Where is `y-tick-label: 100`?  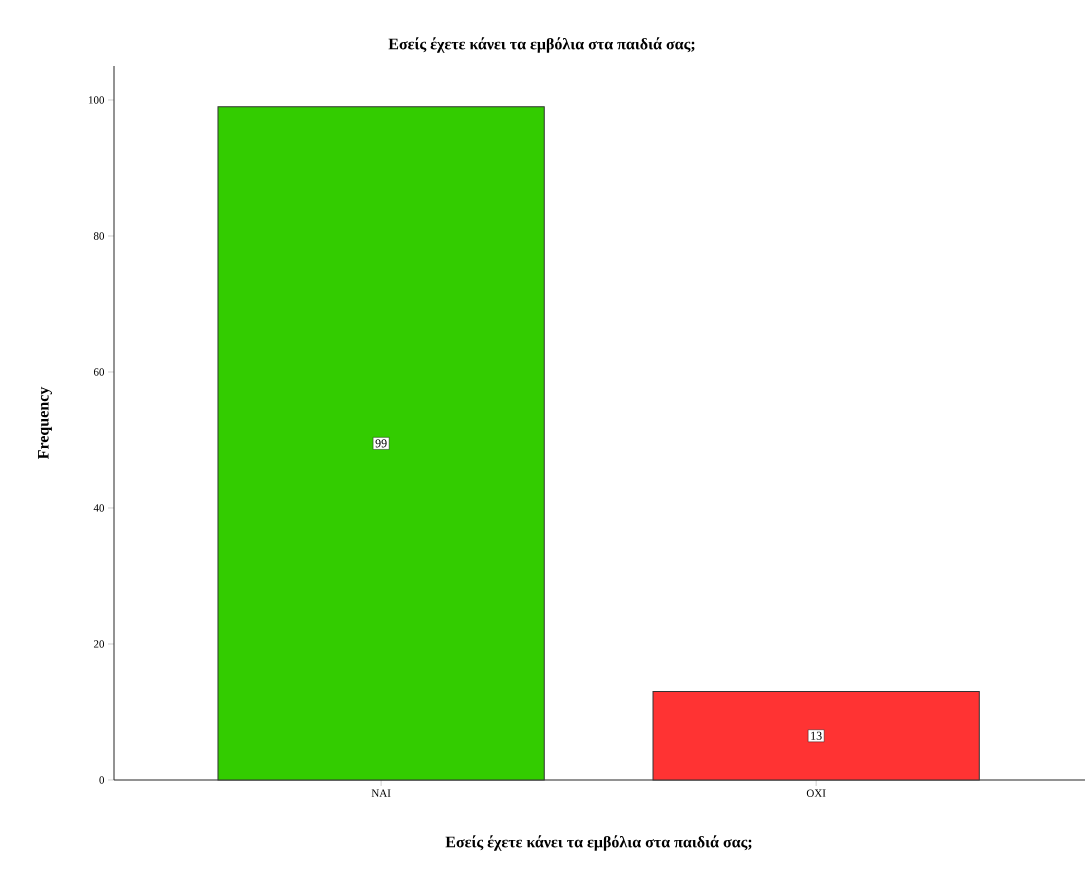
y-tick-label: 100 is located at coordinates (96, 100).